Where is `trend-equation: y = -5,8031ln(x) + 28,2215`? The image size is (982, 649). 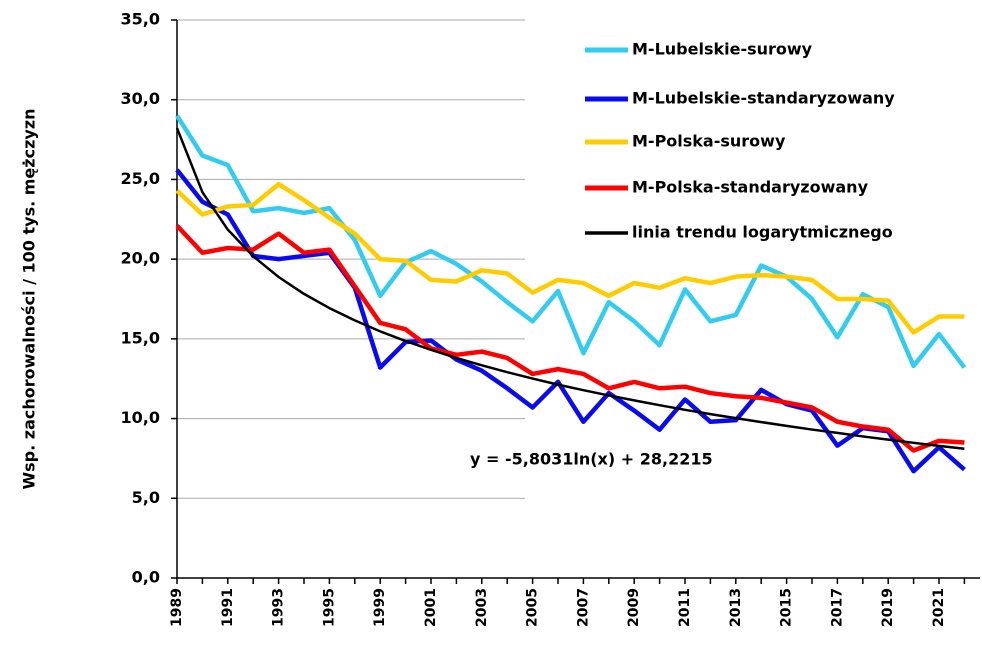 trend-equation: y = -5,8031ln(x) + 28,2215 is located at coordinates (591, 459).